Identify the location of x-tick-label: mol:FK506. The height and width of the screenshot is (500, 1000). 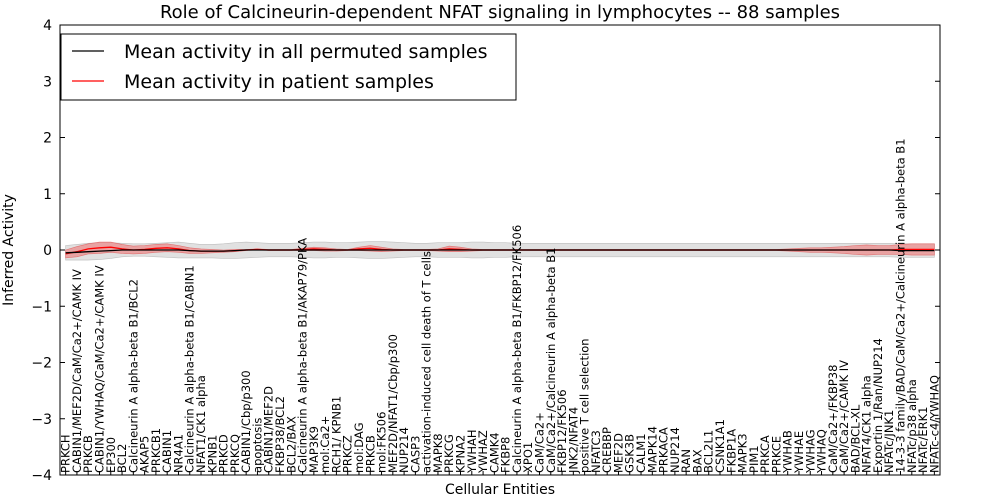
(382, 442).